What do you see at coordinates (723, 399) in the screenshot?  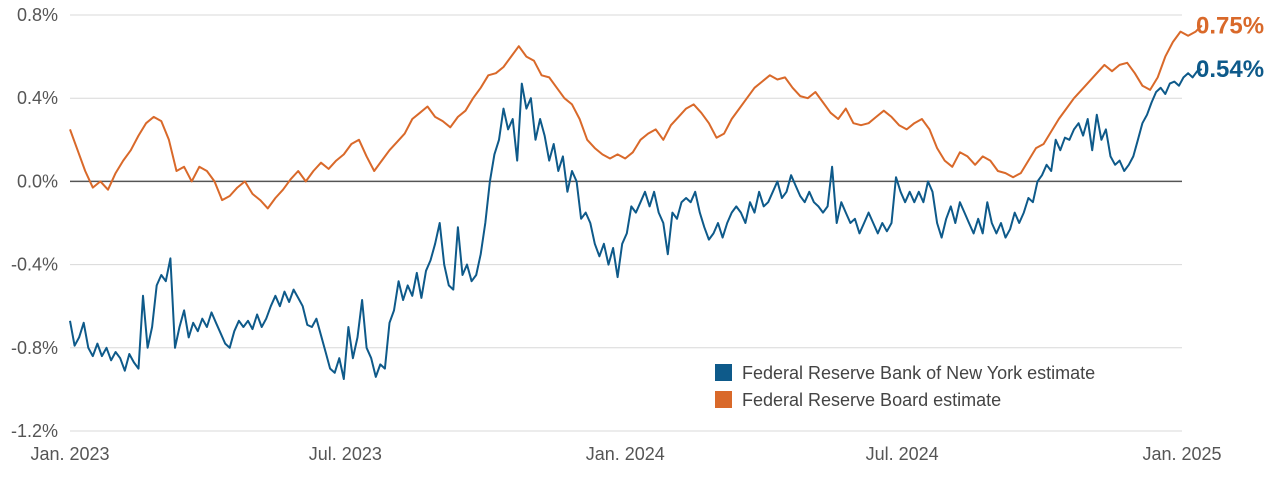 I see `legend-swatch-board` at bounding box center [723, 399].